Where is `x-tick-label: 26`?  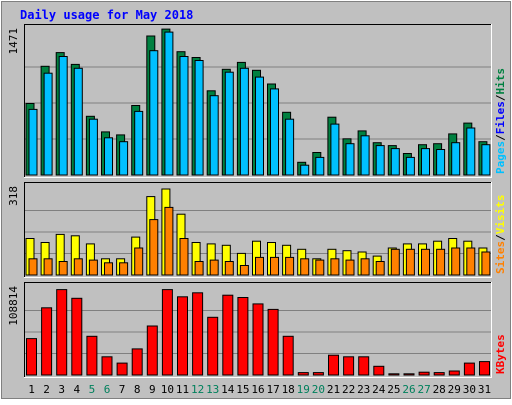
x-tick-label: 26 is located at coordinates (408, 389).